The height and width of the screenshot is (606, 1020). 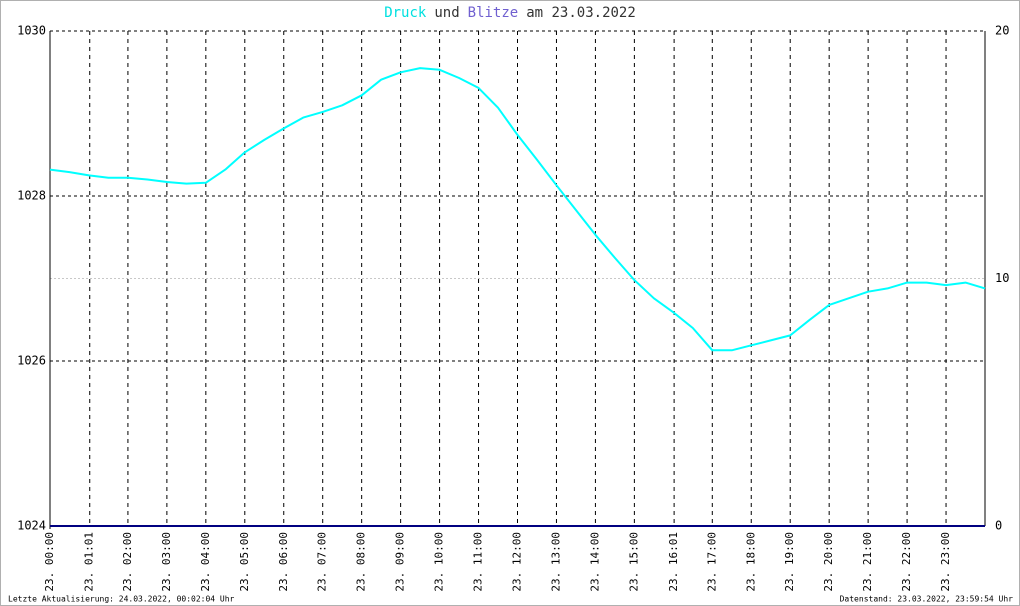 What do you see at coordinates (1002, 278) in the screenshot?
I see `y2-tick-label: 10` at bounding box center [1002, 278].